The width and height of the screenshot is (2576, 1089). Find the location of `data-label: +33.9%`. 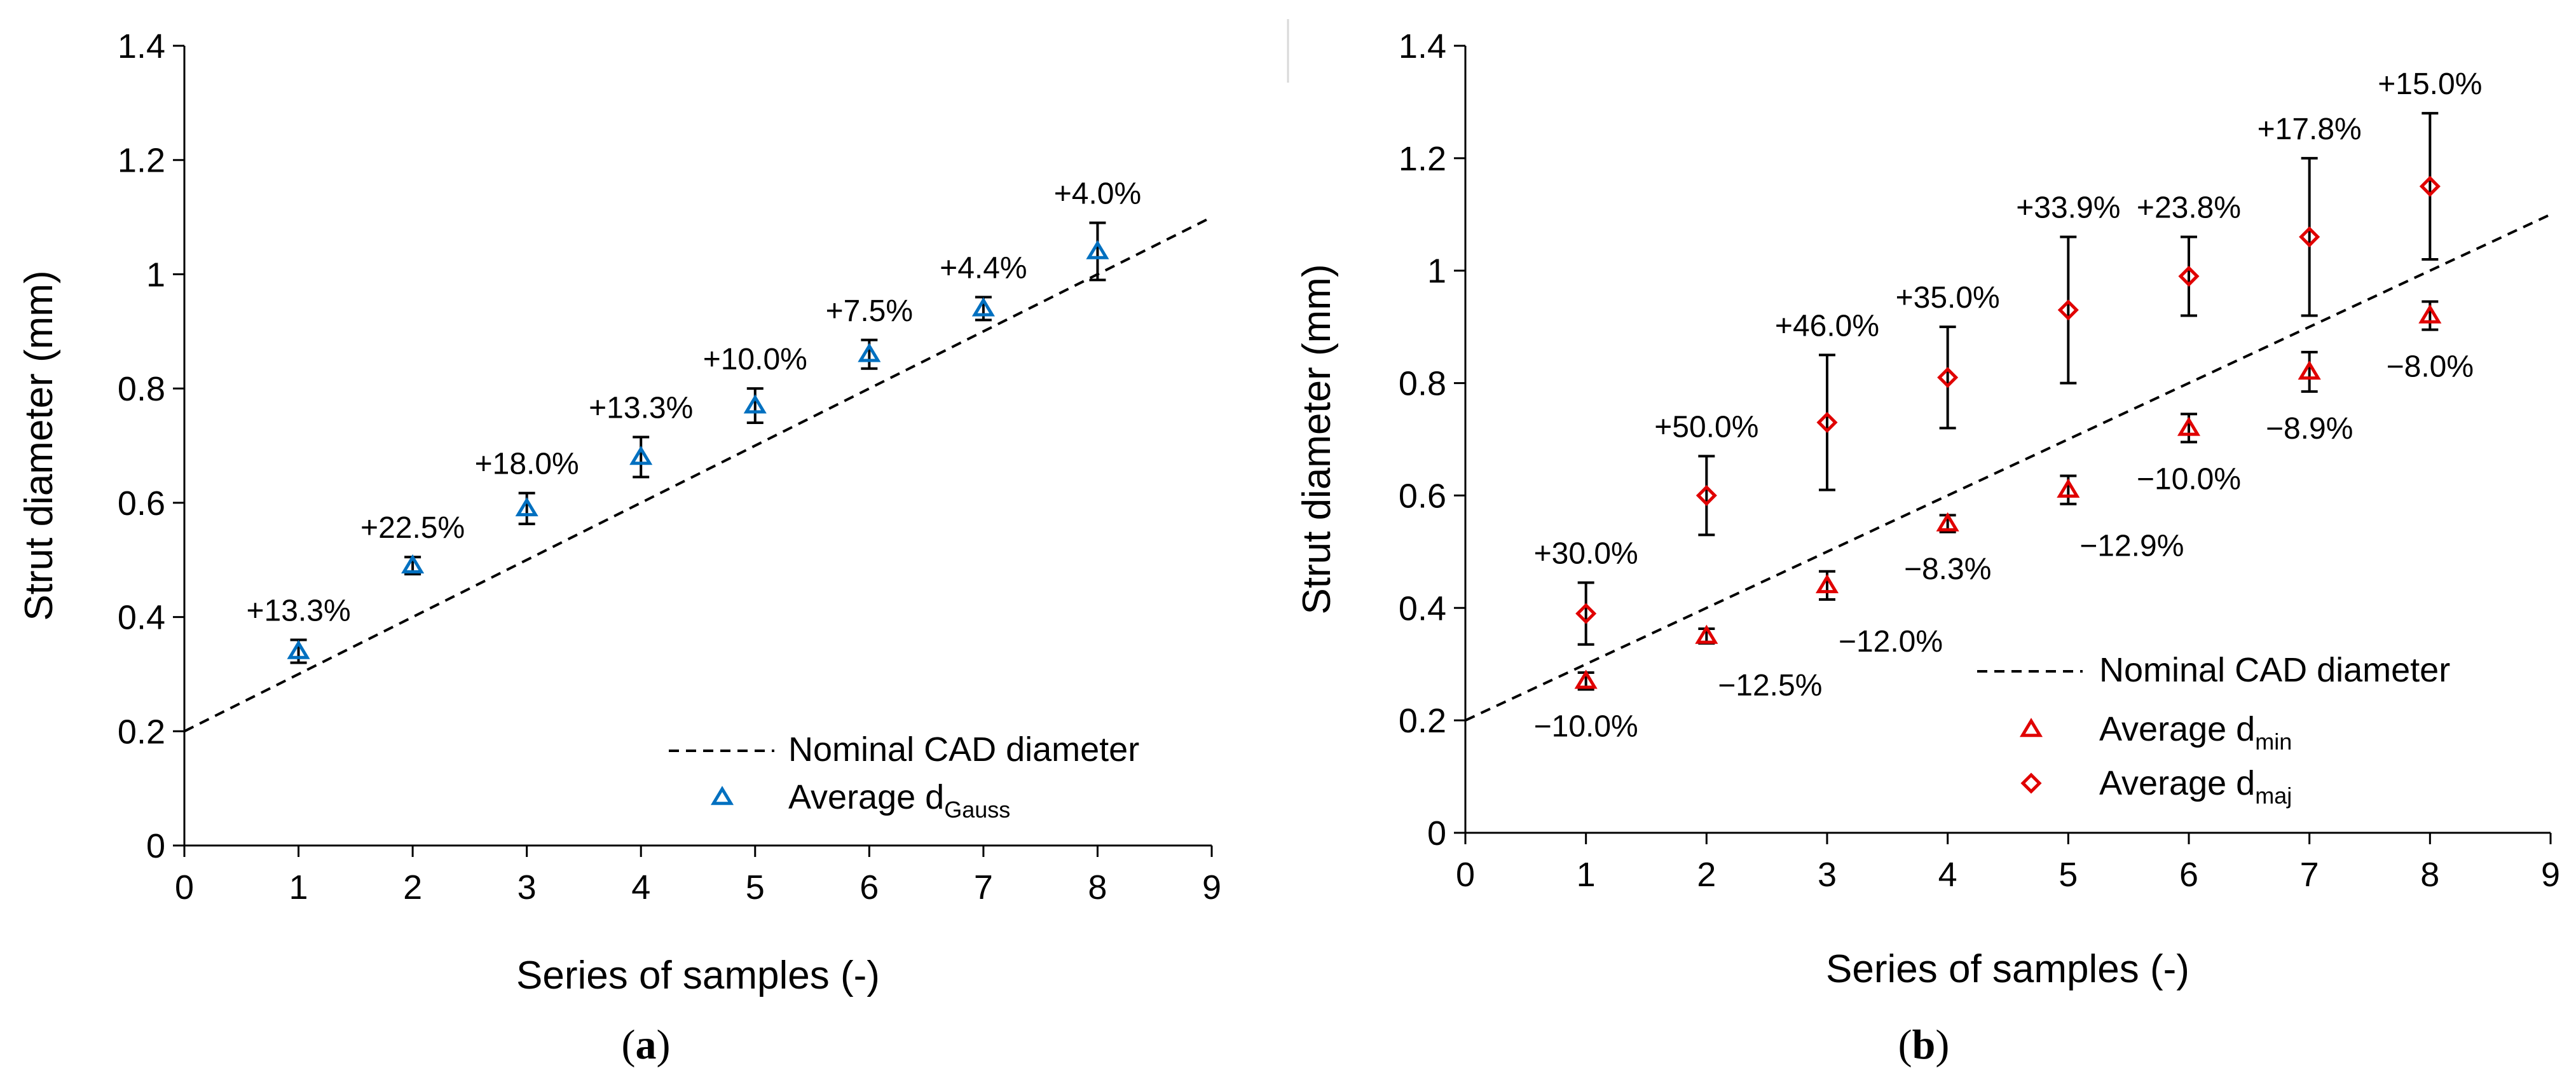

data-label: +33.9% is located at coordinates (2068, 208).